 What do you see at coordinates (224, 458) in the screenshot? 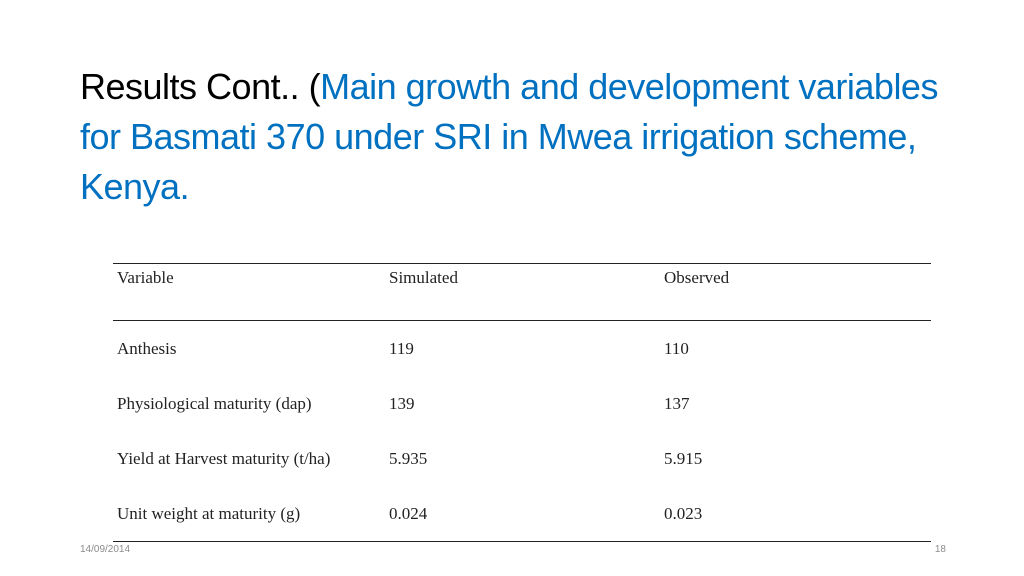
I see `cell-variable: Yield at Harvest maturity (t/ha)` at bounding box center [224, 458].